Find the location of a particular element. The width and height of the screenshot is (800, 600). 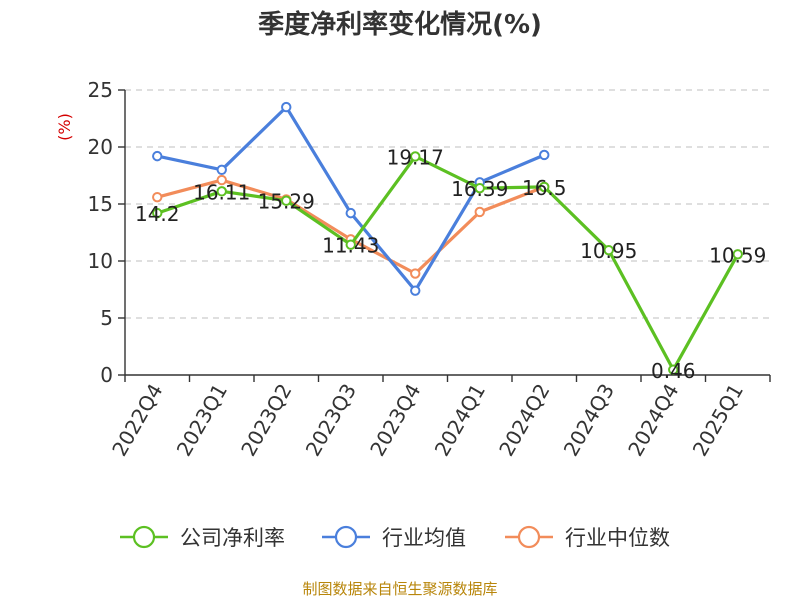

legend-item: 行业均值 is located at coordinates (394, 537).